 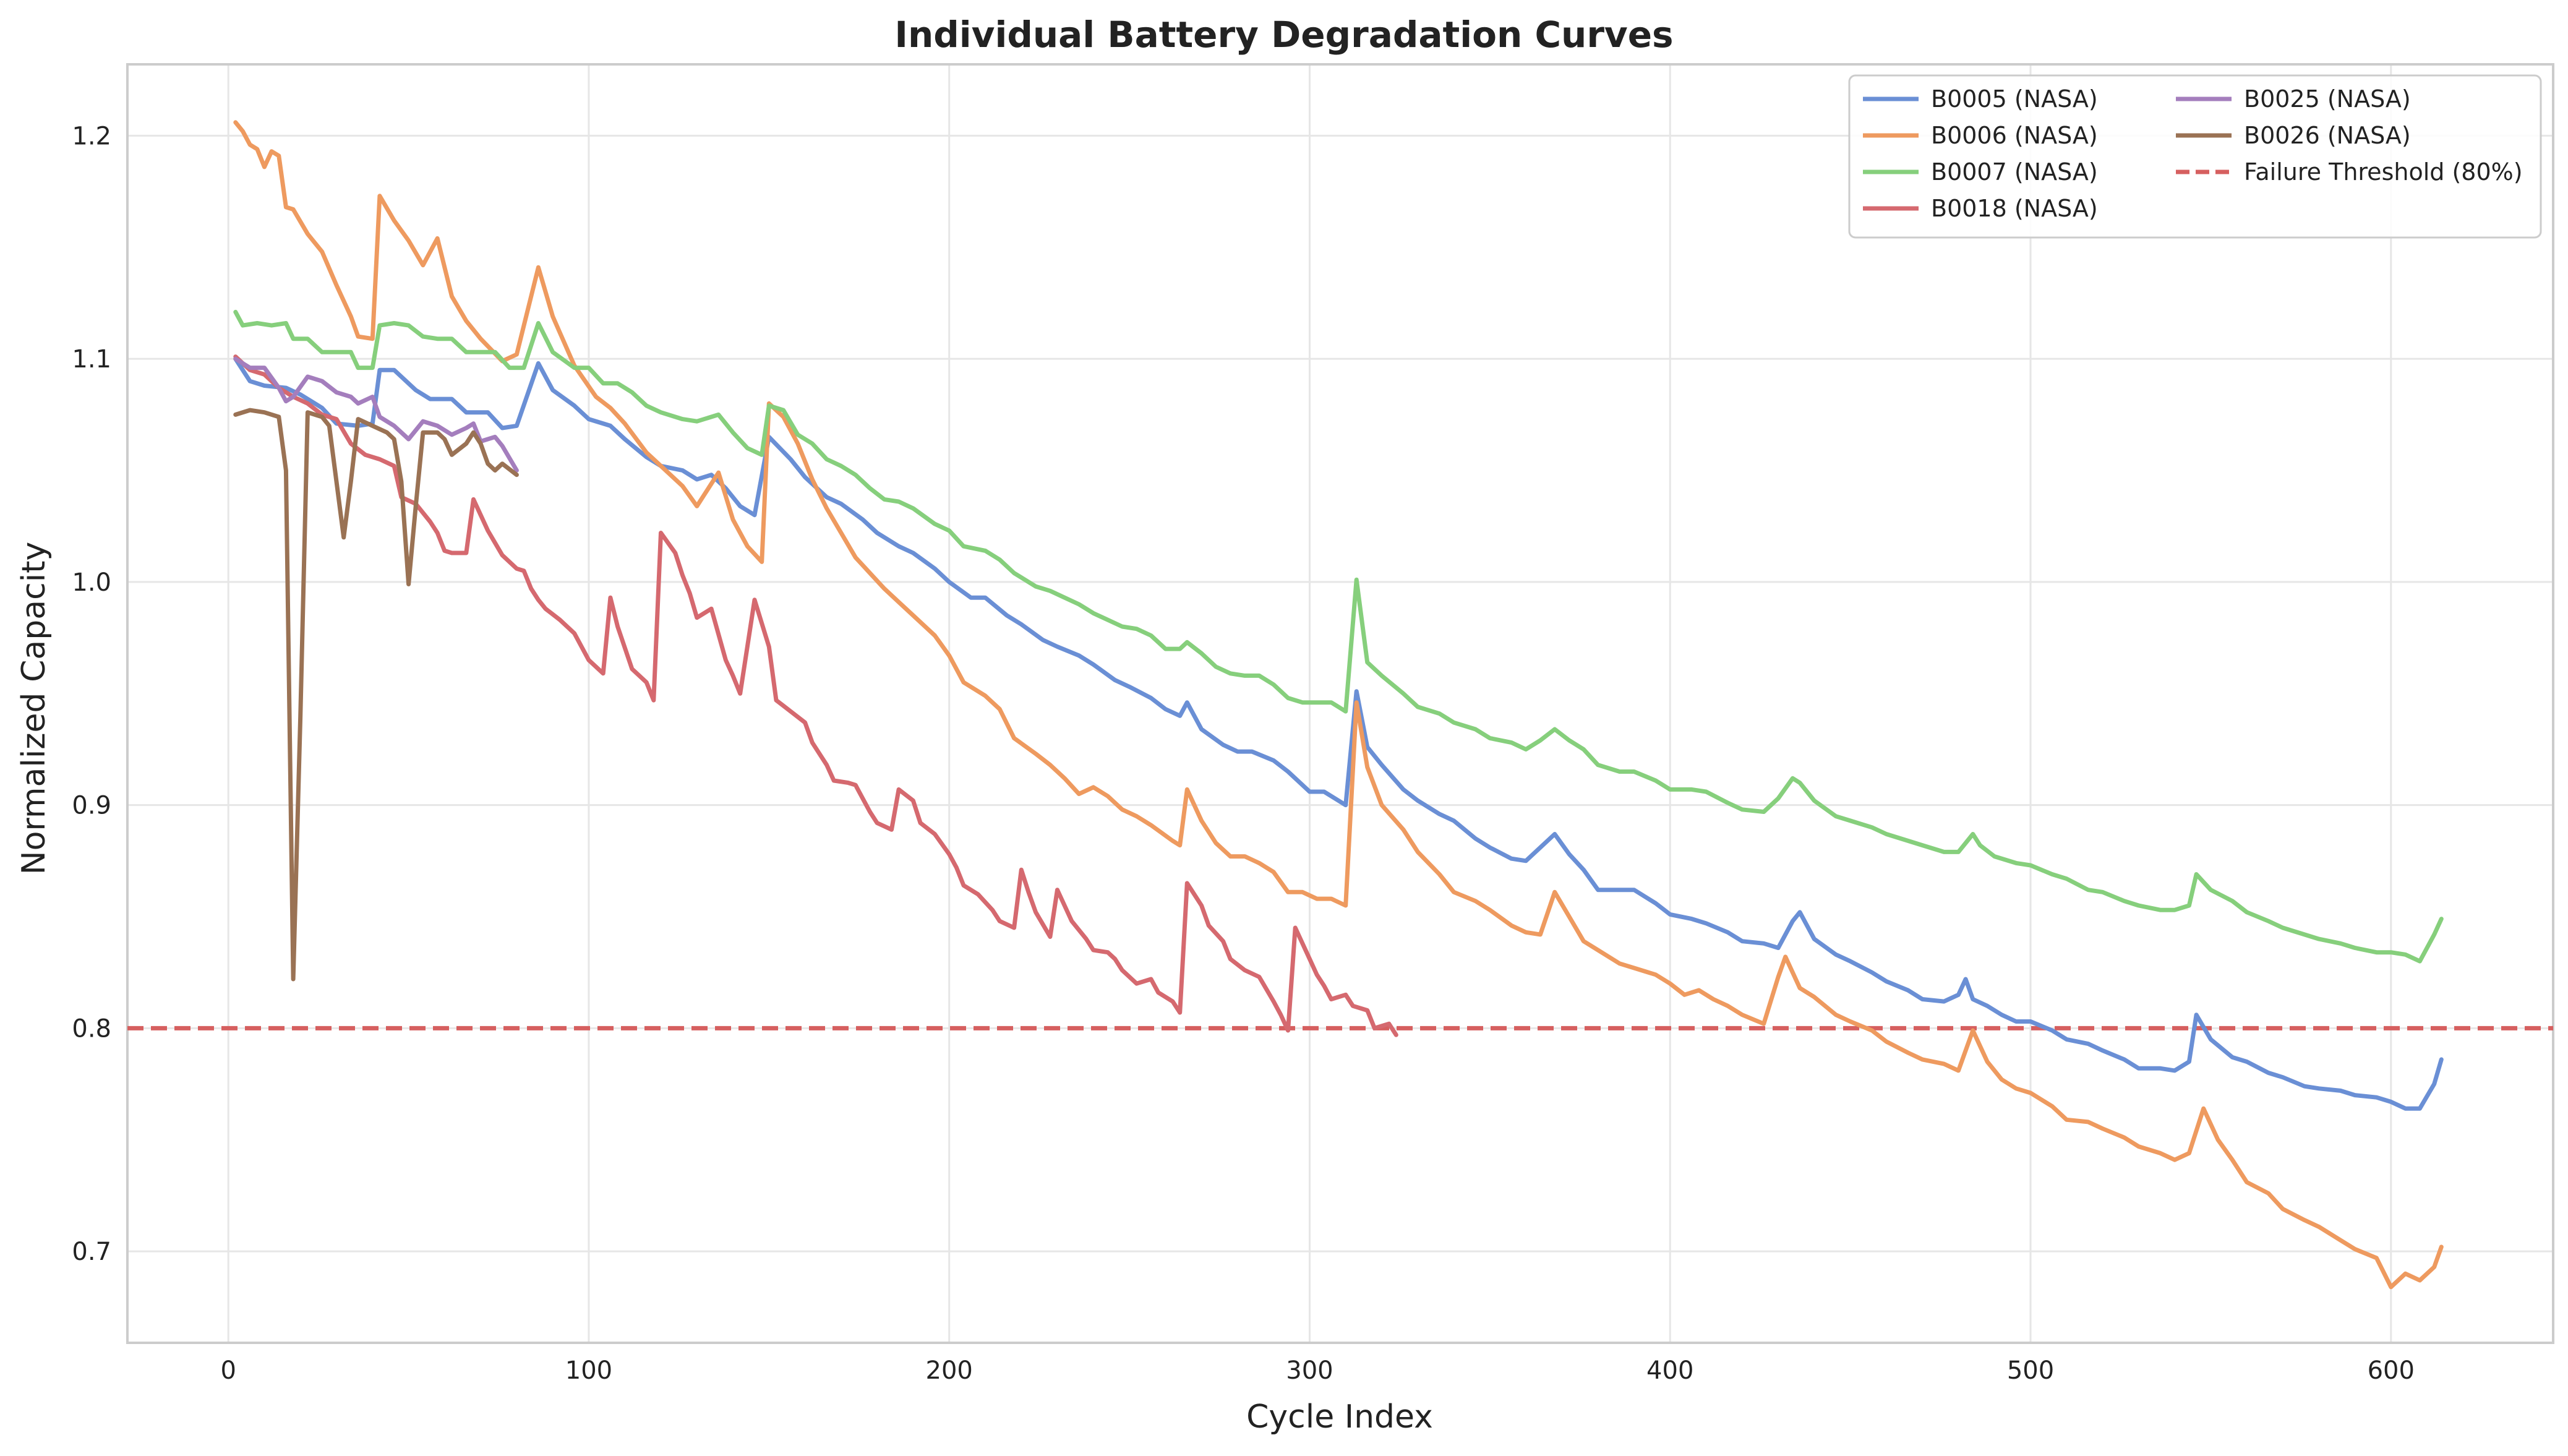 I want to click on y-tick-label: 0.7, so click(x=92, y=1252).